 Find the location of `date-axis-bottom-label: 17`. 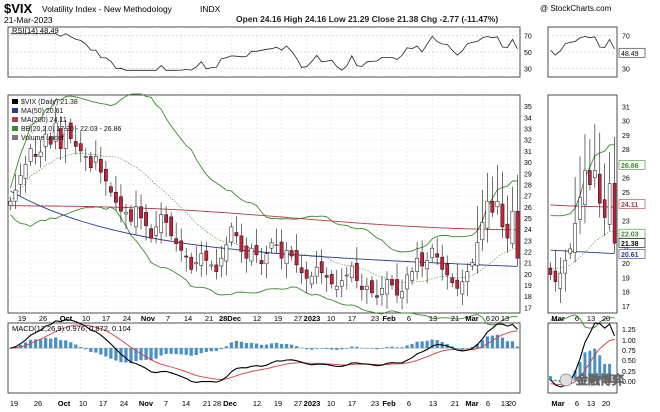

date-axis-bottom-label: 17 is located at coordinates (103, 403).